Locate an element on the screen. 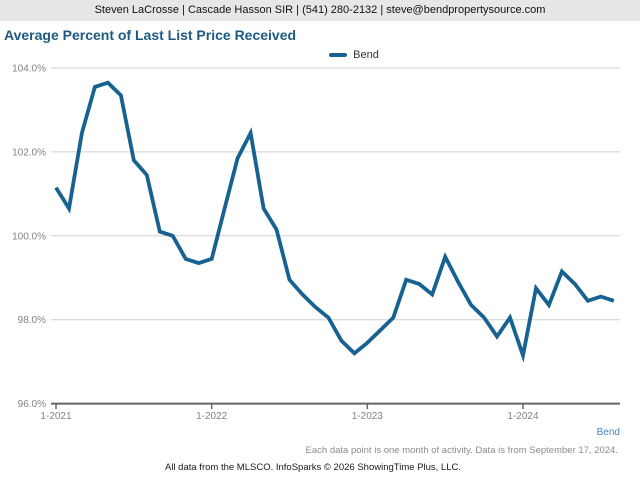 The image size is (640, 480). y-axis-label: 98.0% is located at coordinates (32, 320).